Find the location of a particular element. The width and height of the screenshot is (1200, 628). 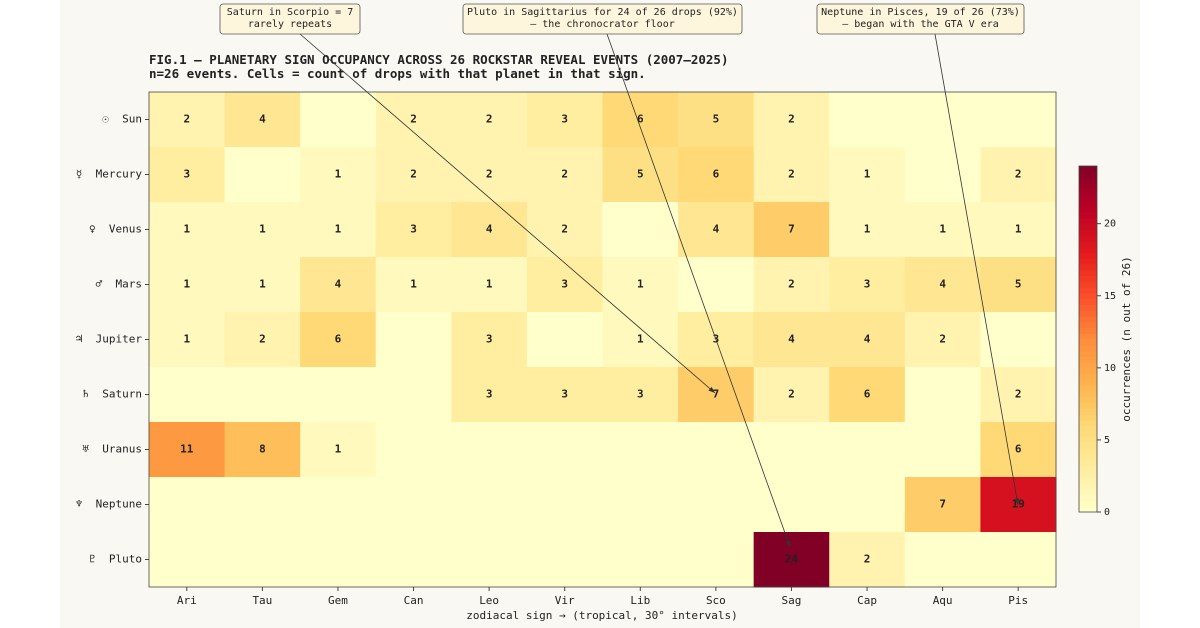

y-tick-label: ♆ Neptune is located at coordinates (109, 504).